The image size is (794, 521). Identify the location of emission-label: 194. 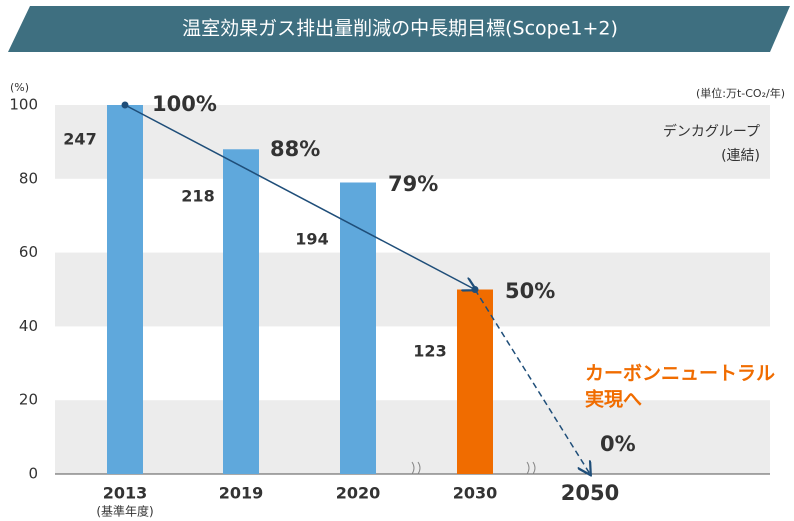
(311, 239).